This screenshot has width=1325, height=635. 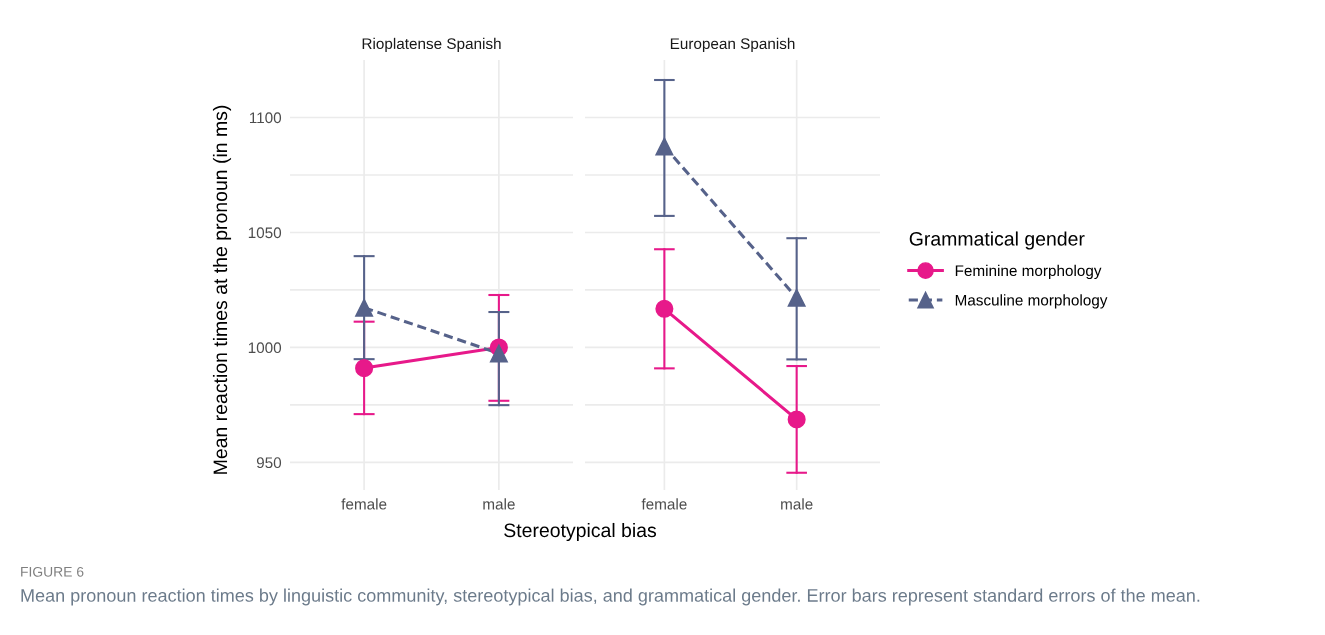 I want to click on text: Mean pronoun reaction times by linguistic community, stereotypical bias, and grammatical gender. Error bars represent standard errors of the mean., so click(x=610, y=597).